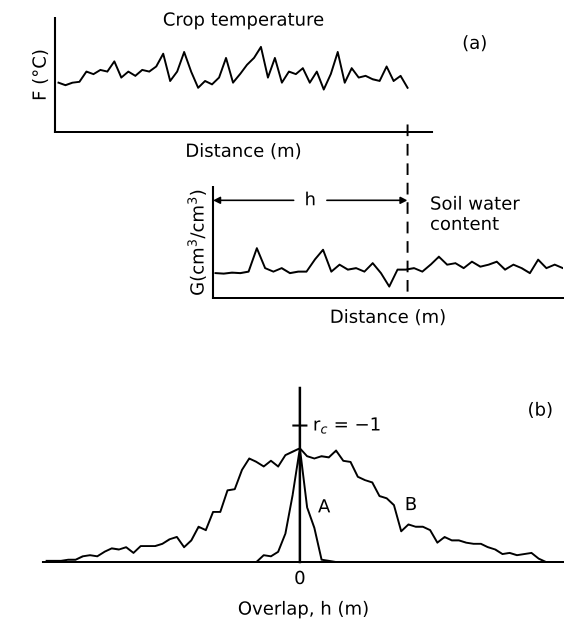 This screenshot has width=564, height=628. What do you see at coordinates (475, 43) in the screenshot?
I see `text: (a)` at bounding box center [475, 43].